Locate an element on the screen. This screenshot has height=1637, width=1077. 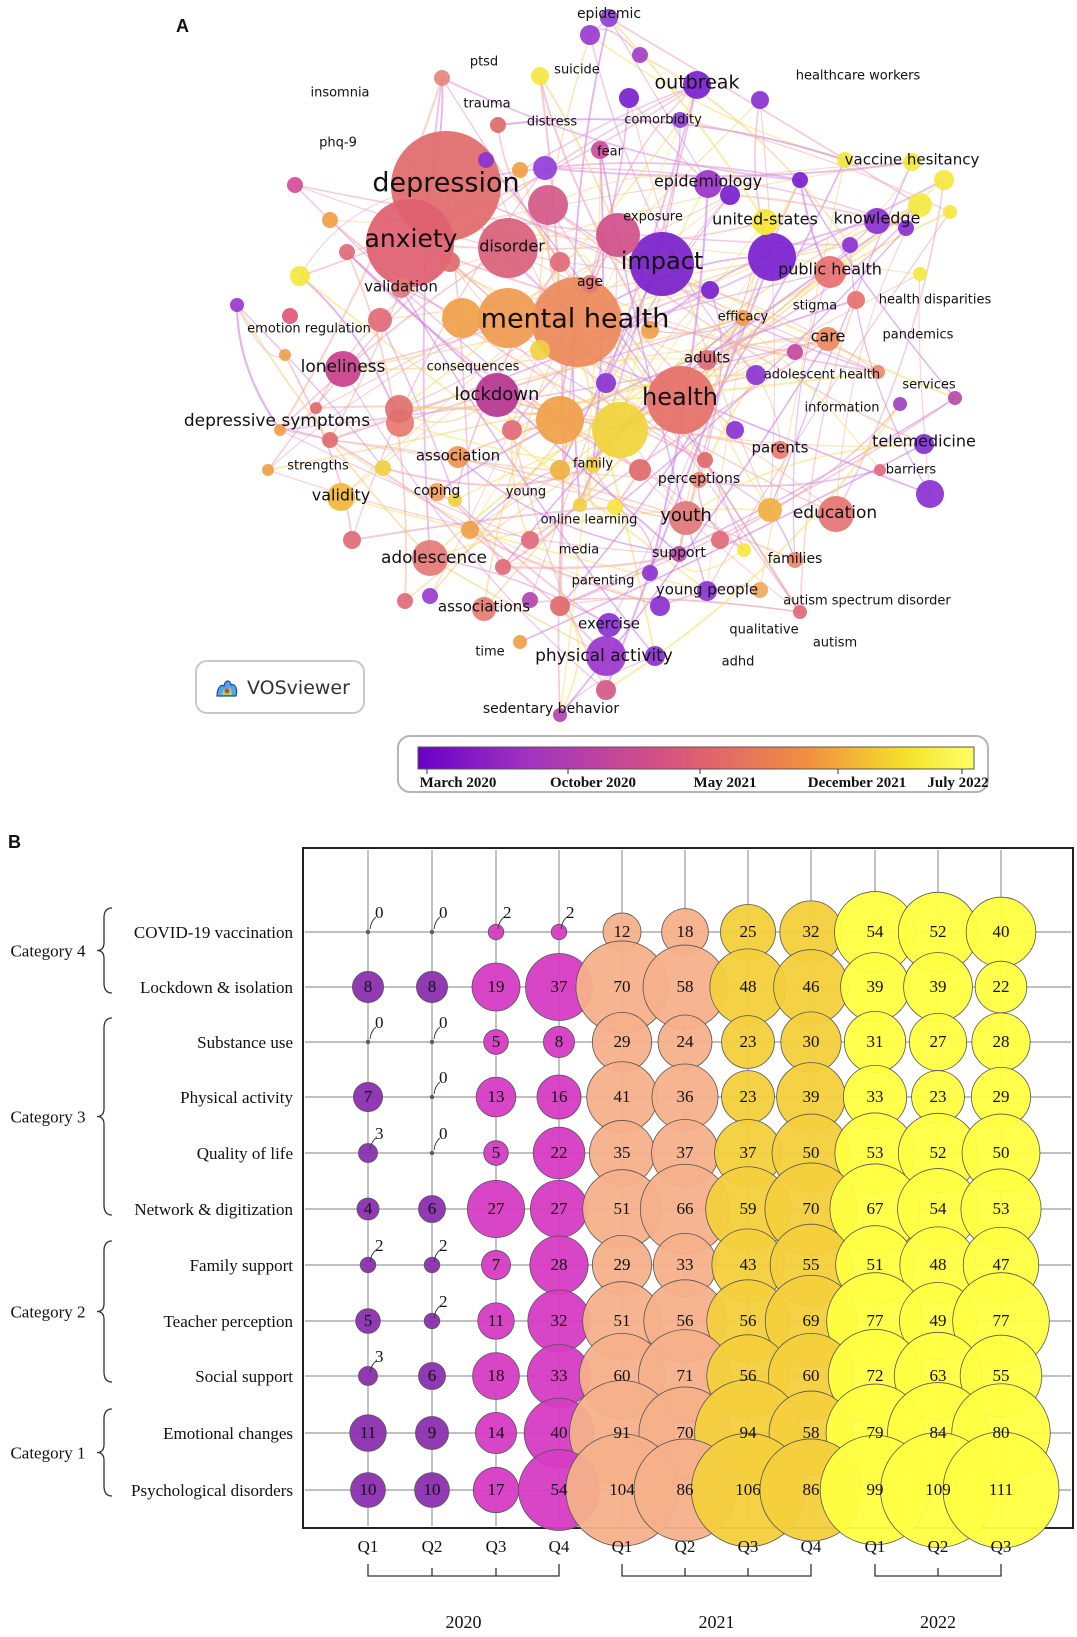
colorbar-gradient is located at coordinates (696, 758).